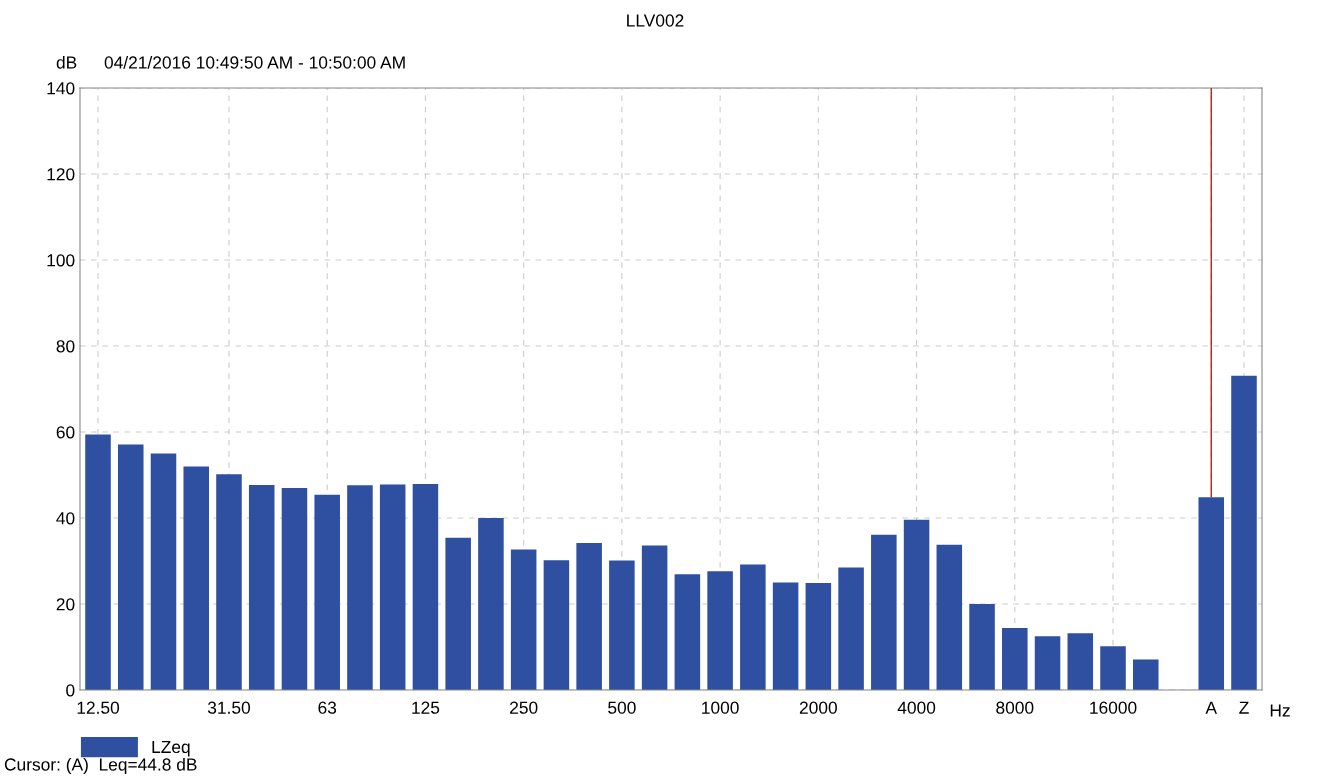  What do you see at coordinates (655, 20) in the screenshot?
I see `chart-title: LLV002` at bounding box center [655, 20].